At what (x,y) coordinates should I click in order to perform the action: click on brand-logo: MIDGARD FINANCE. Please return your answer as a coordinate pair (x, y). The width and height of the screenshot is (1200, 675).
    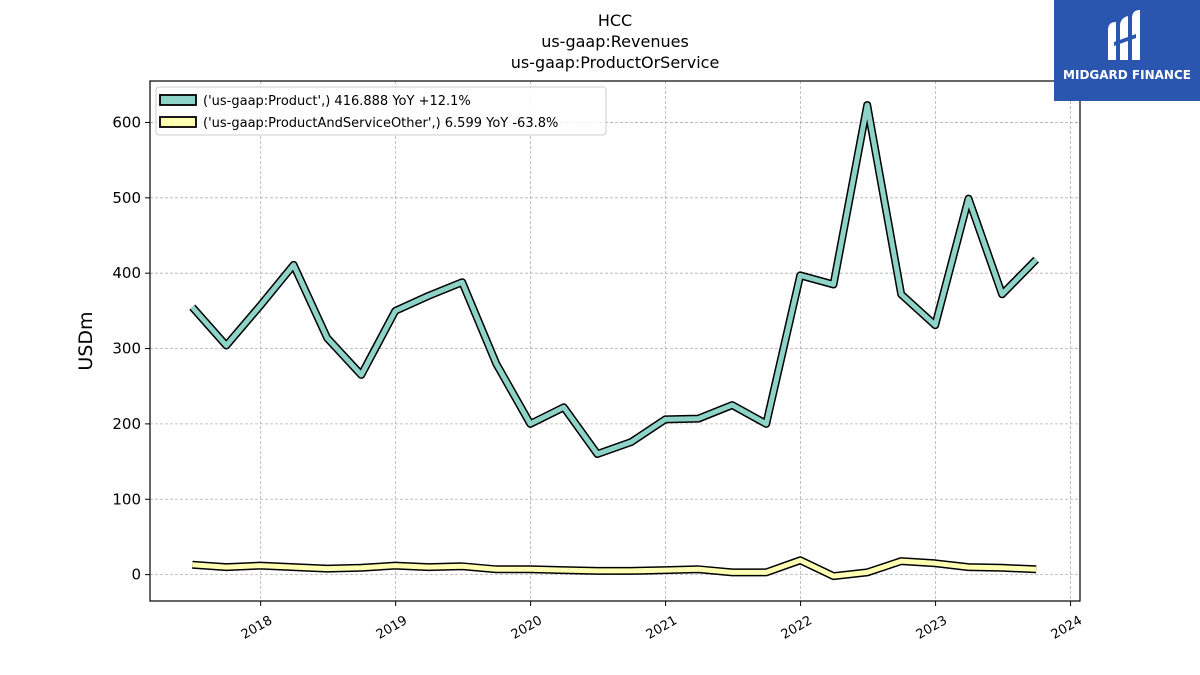
    Looking at the image, I should click on (1127, 50).